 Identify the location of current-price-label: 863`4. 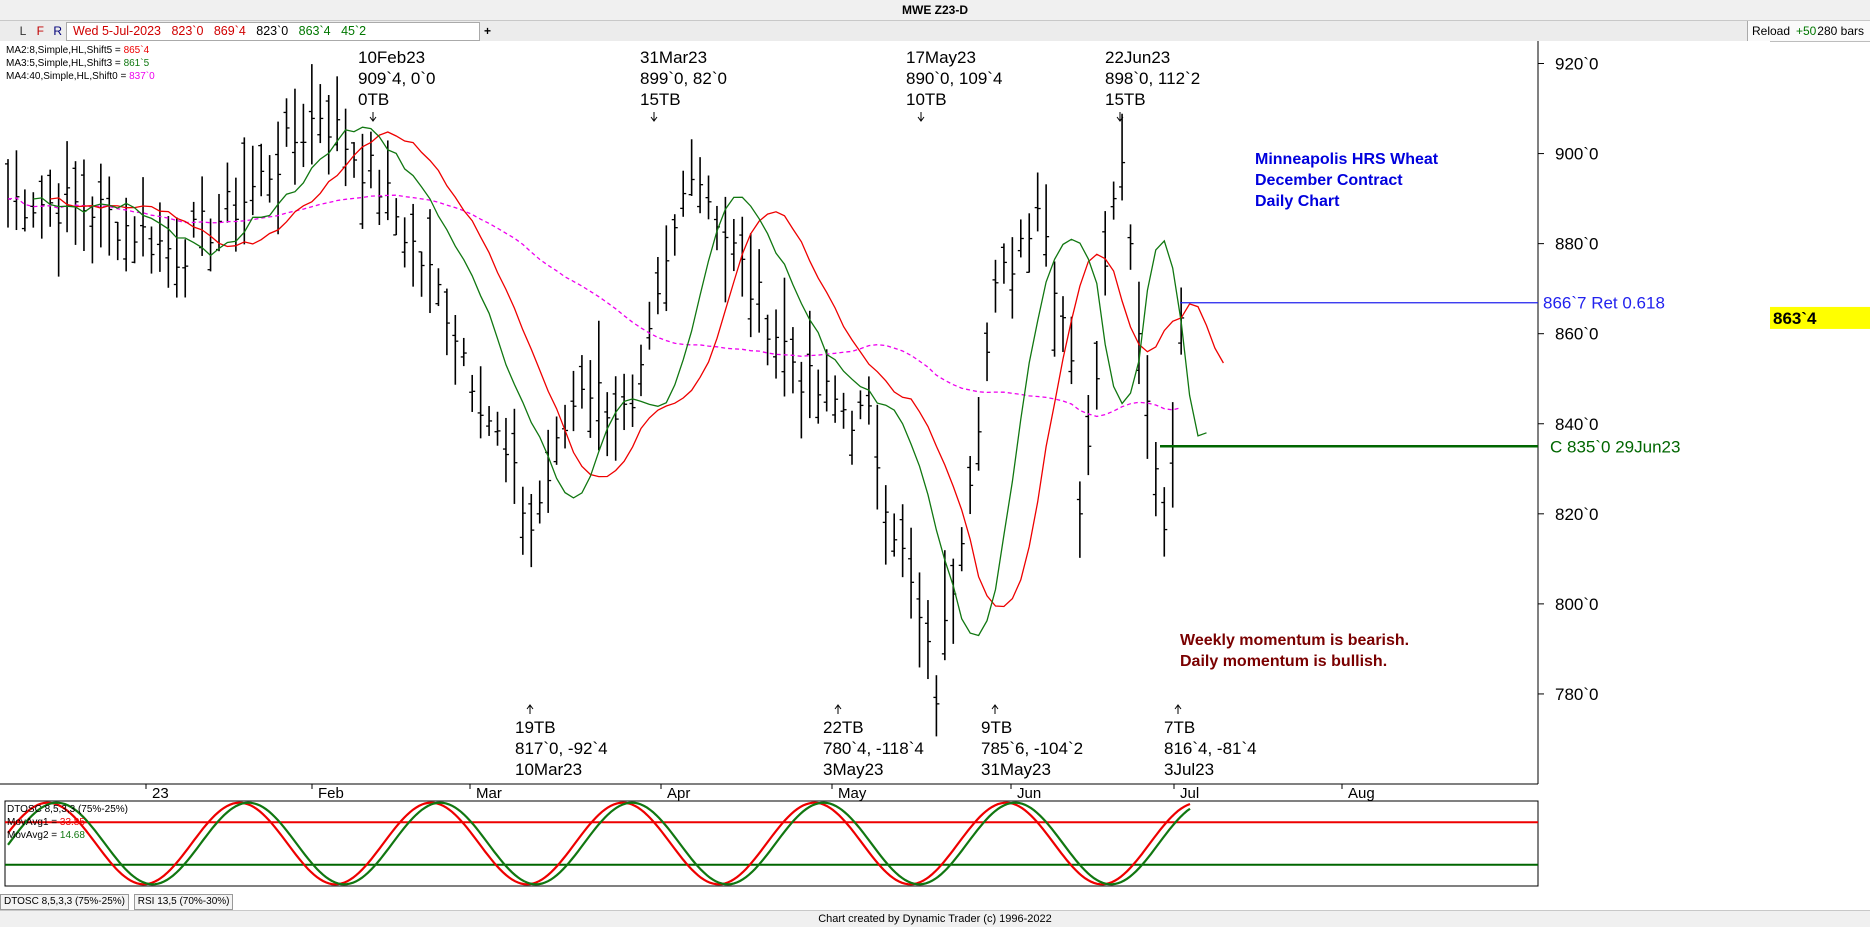
(1795, 318).